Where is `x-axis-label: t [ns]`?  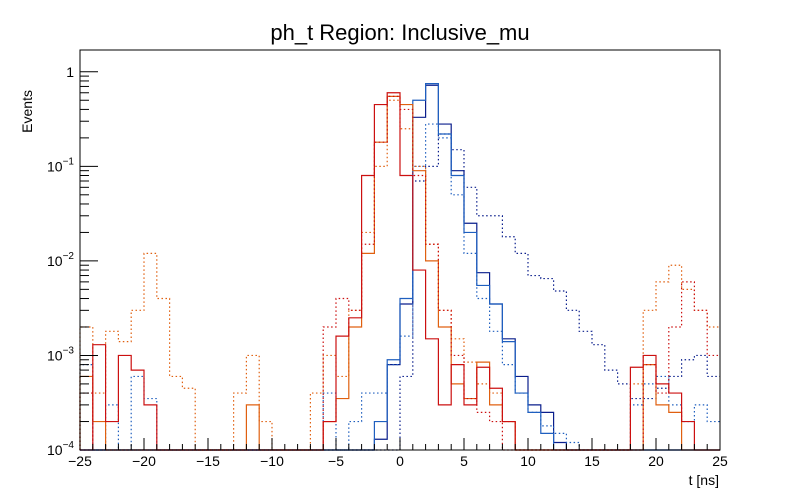 x-axis-label: t [ns] is located at coordinates (704, 480).